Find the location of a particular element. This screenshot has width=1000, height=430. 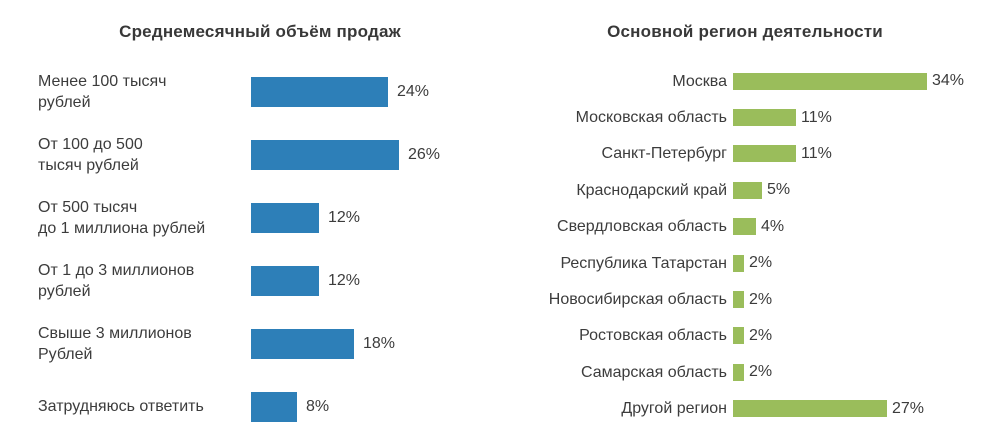

bar-area: 4% is located at coordinates (866, 227).